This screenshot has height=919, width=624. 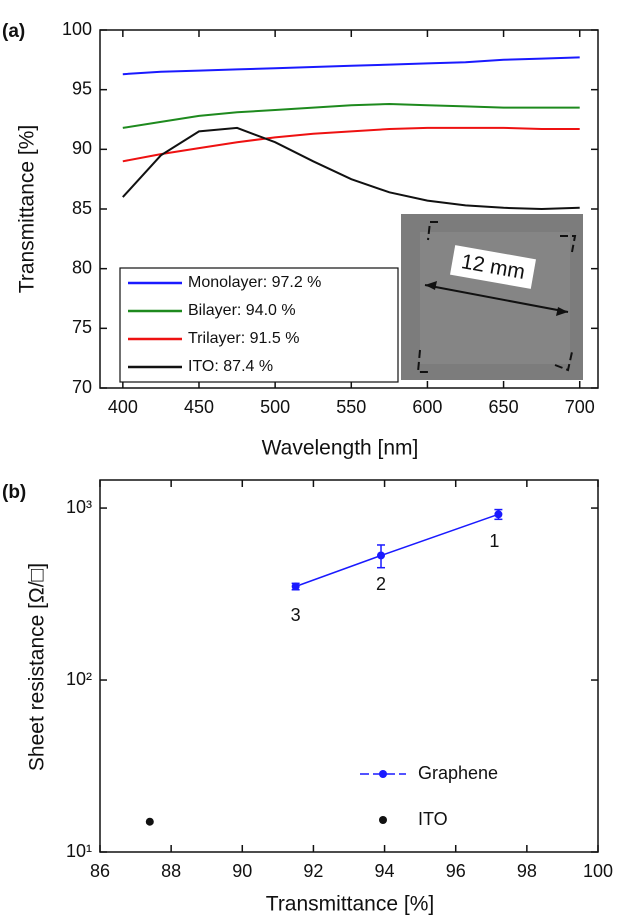 I want to click on x-tick-label: 550, so click(x=351, y=407).